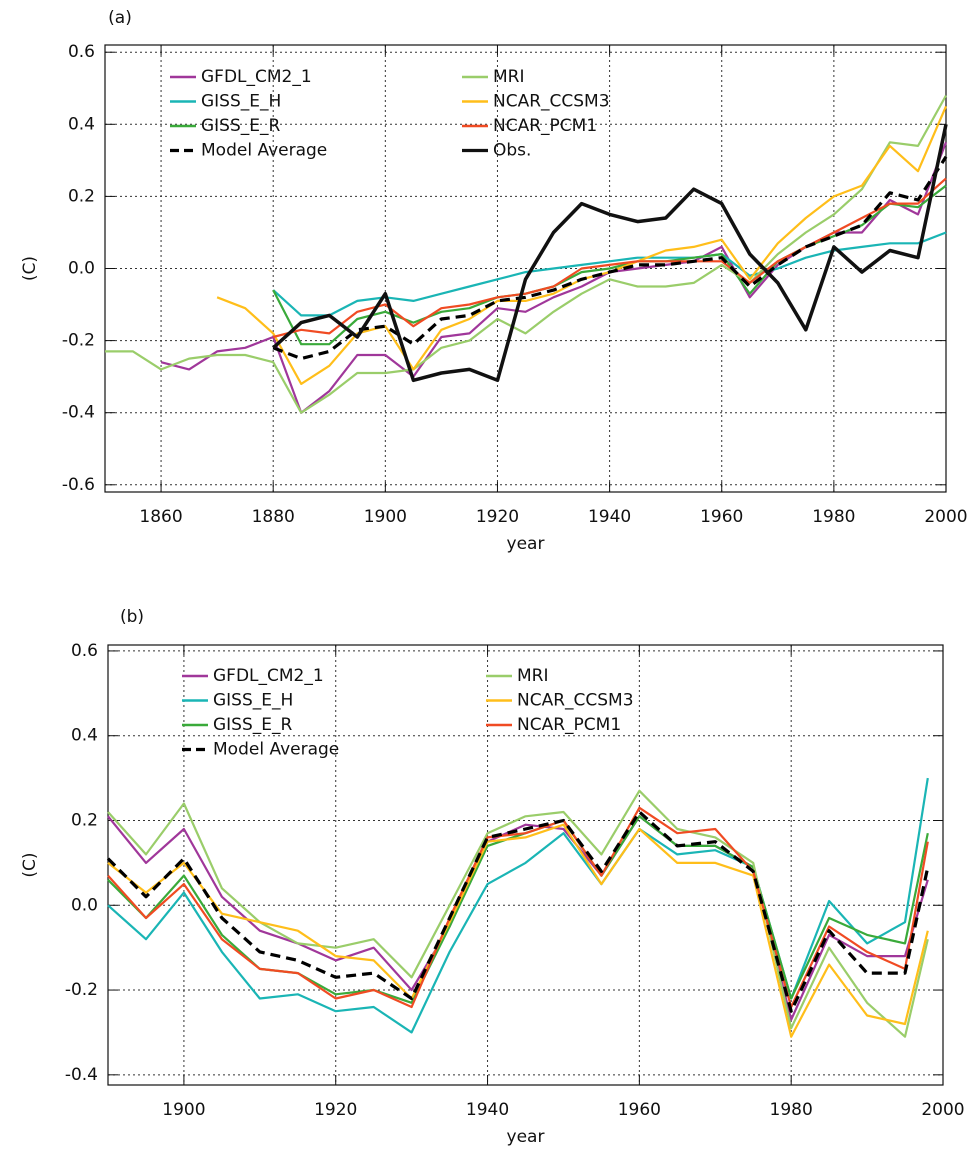 The height and width of the screenshot is (1149, 976). What do you see at coordinates (132, 617) in the screenshot?
I see `panel-label: (b)` at bounding box center [132, 617].